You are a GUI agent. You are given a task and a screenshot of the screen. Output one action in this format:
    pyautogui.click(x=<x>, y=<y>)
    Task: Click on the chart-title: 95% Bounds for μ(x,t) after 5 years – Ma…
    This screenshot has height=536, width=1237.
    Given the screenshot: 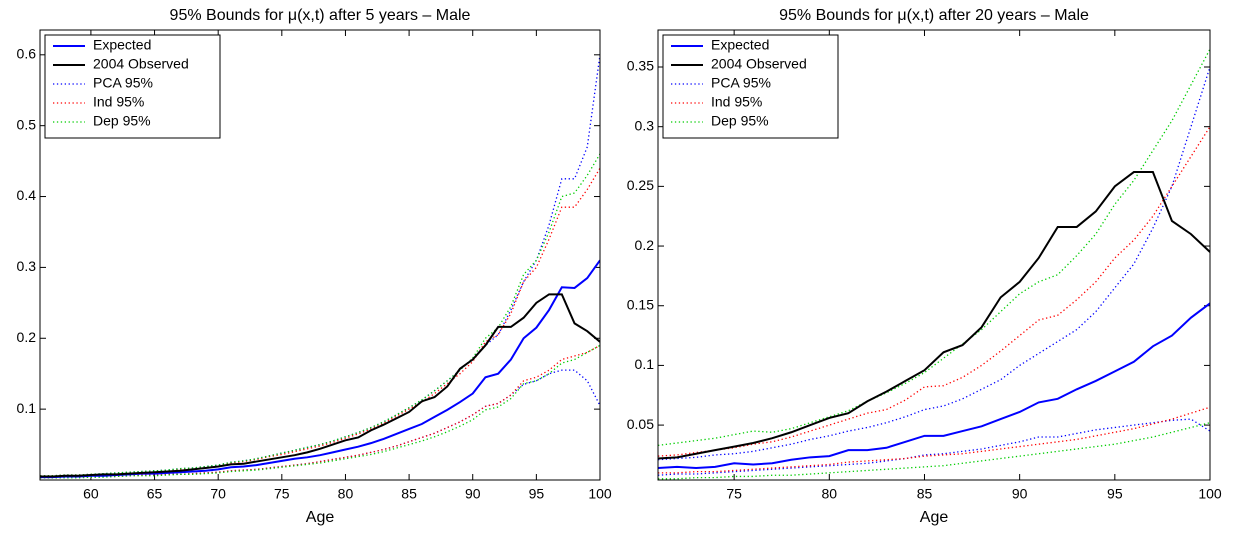 What is the action you would take?
    pyautogui.click(x=320, y=15)
    